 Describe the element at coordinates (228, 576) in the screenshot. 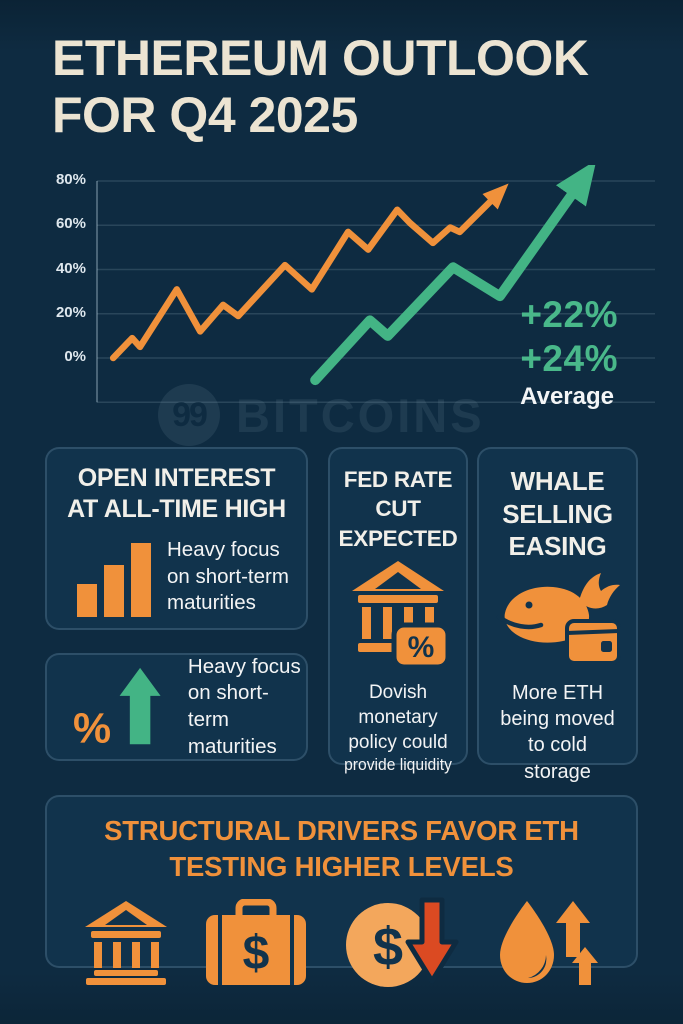

I see `card-open-interest-body: Heavy focus on short-term maturities` at that location.